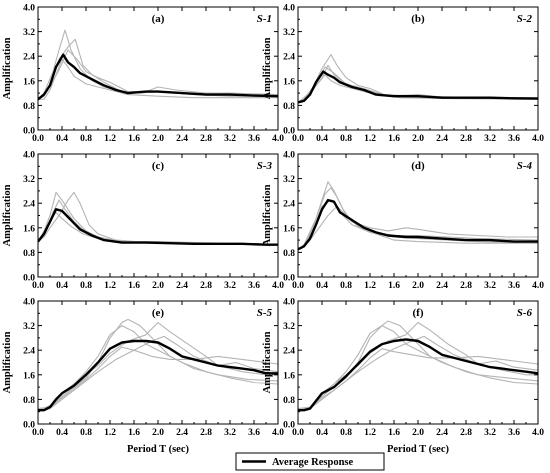 The image size is (550, 473). I want to click on legend: Average Response, so click(310, 461).